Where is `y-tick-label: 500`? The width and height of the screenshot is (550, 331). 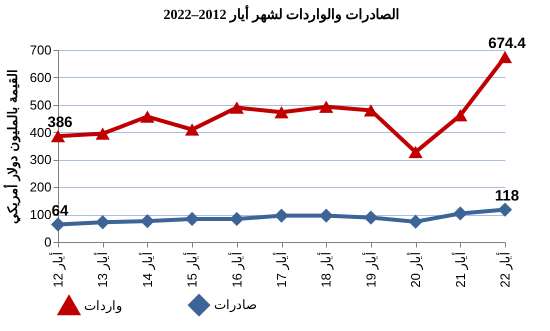 y-tick-label: 500 is located at coordinates (41, 104).